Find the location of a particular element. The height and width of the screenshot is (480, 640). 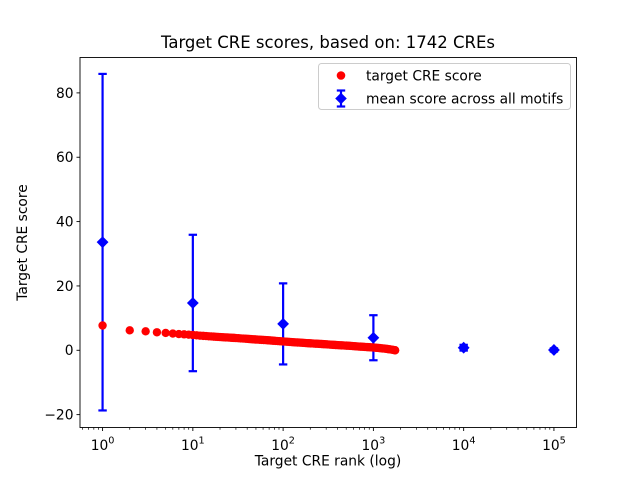

y-tick-label: −20 is located at coordinates (58, 416).